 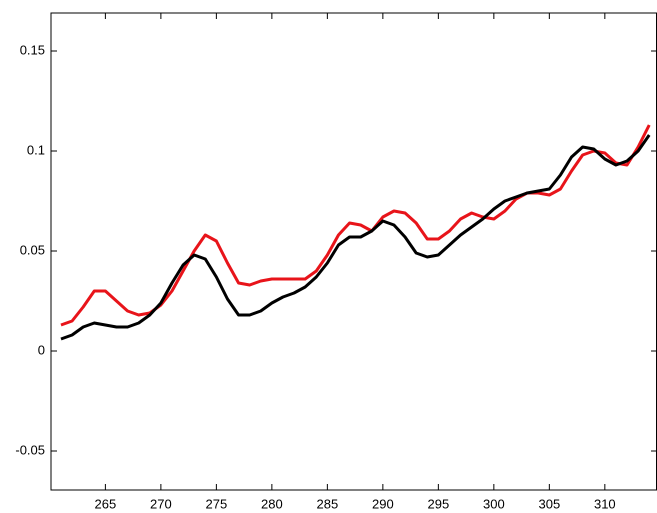 What do you see at coordinates (161, 503) in the screenshot?
I see `x-tick-label: 270` at bounding box center [161, 503].